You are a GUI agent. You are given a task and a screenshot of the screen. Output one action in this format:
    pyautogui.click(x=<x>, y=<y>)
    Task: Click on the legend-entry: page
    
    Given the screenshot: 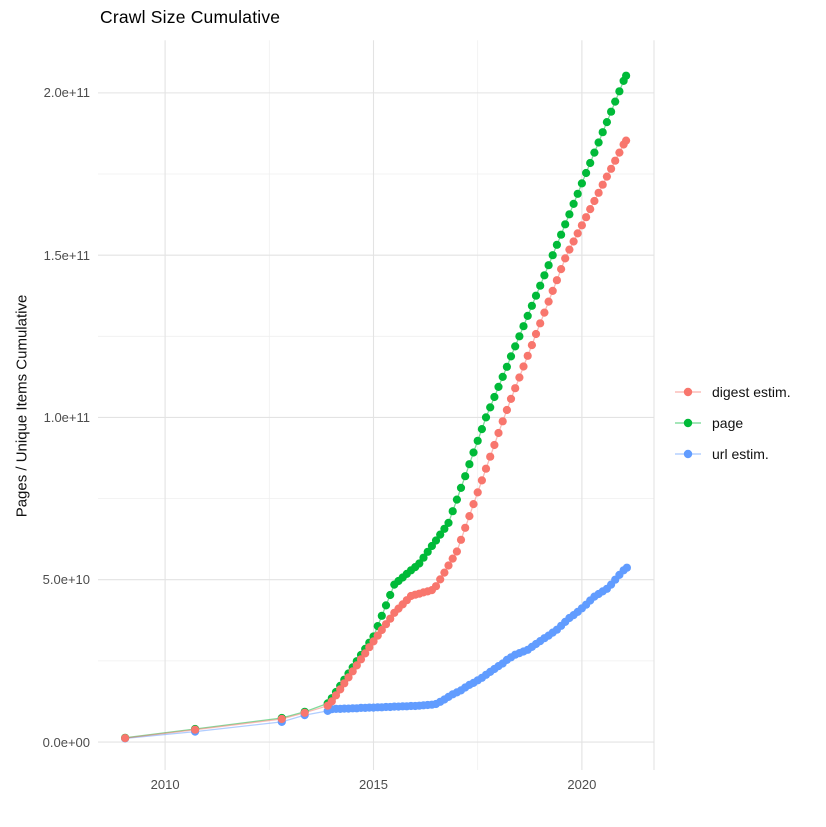 What is the action you would take?
    pyautogui.click(x=732, y=422)
    